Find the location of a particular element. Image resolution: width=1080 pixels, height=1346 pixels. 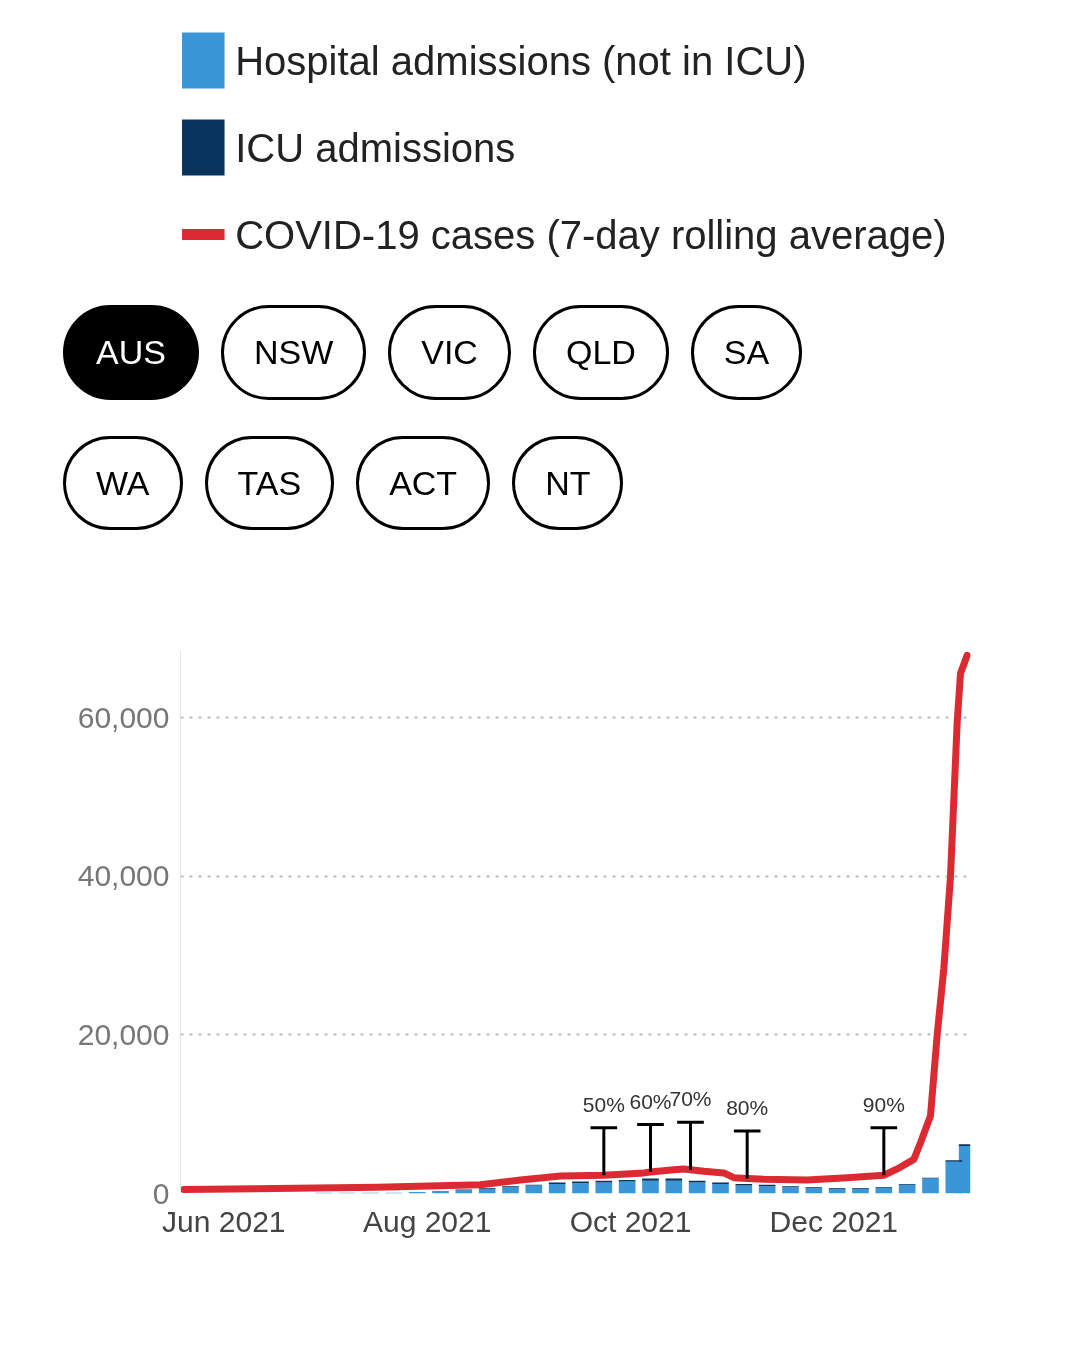

legend-label: COVID-19 cases (7-day rolling average) is located at coordinates (591, 234).